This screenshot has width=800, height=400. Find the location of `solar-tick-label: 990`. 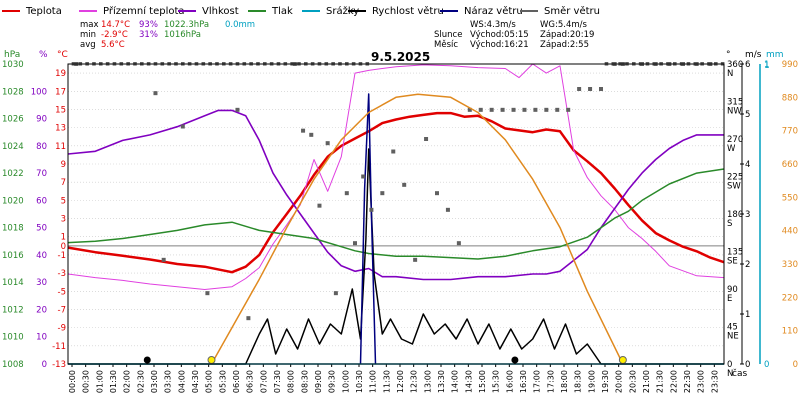

solar-tick-label: 990 is located at coordinates (790, 65).